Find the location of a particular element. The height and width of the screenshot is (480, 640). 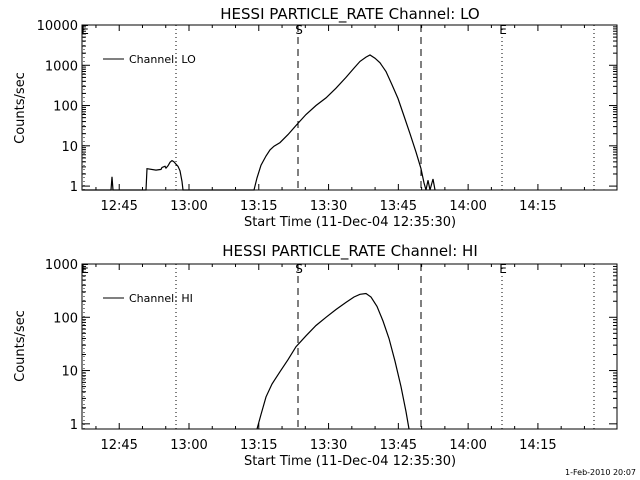

lo-y-axis-label: Counts/sec is located at coordinates (20, 108).